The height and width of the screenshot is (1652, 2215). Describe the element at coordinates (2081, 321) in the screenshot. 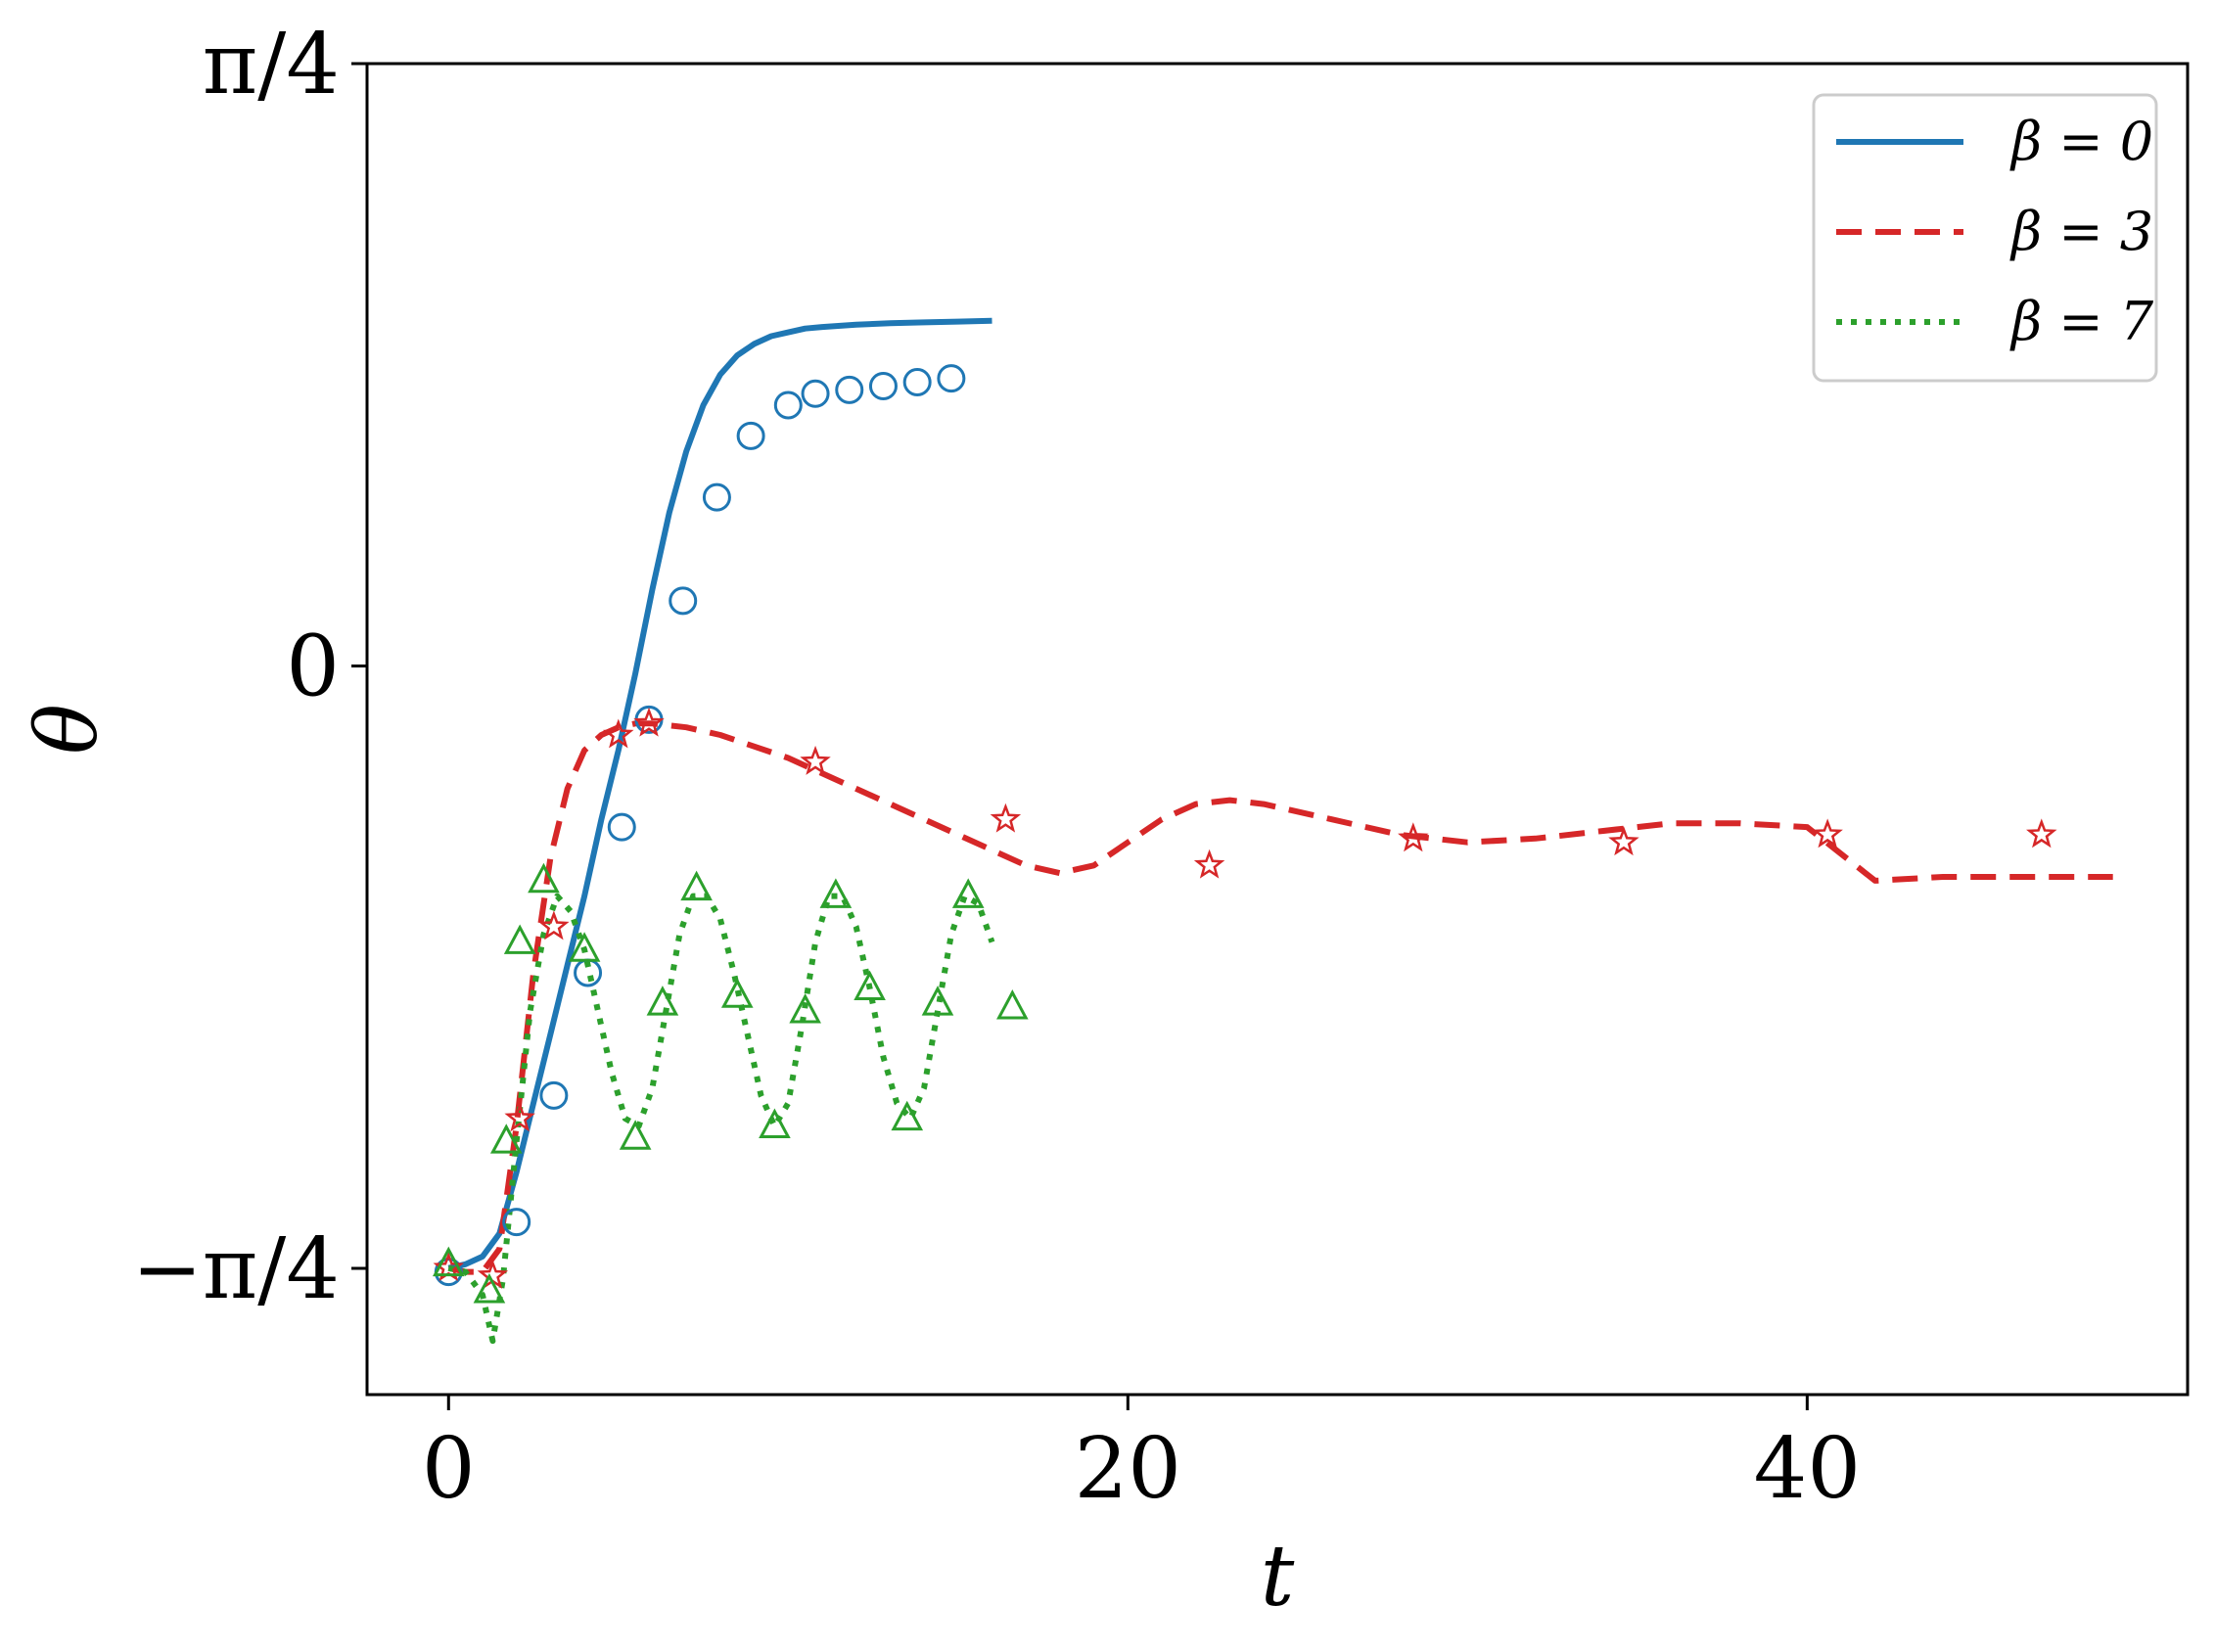

I see `legend-label-2: β = 7` at that location.